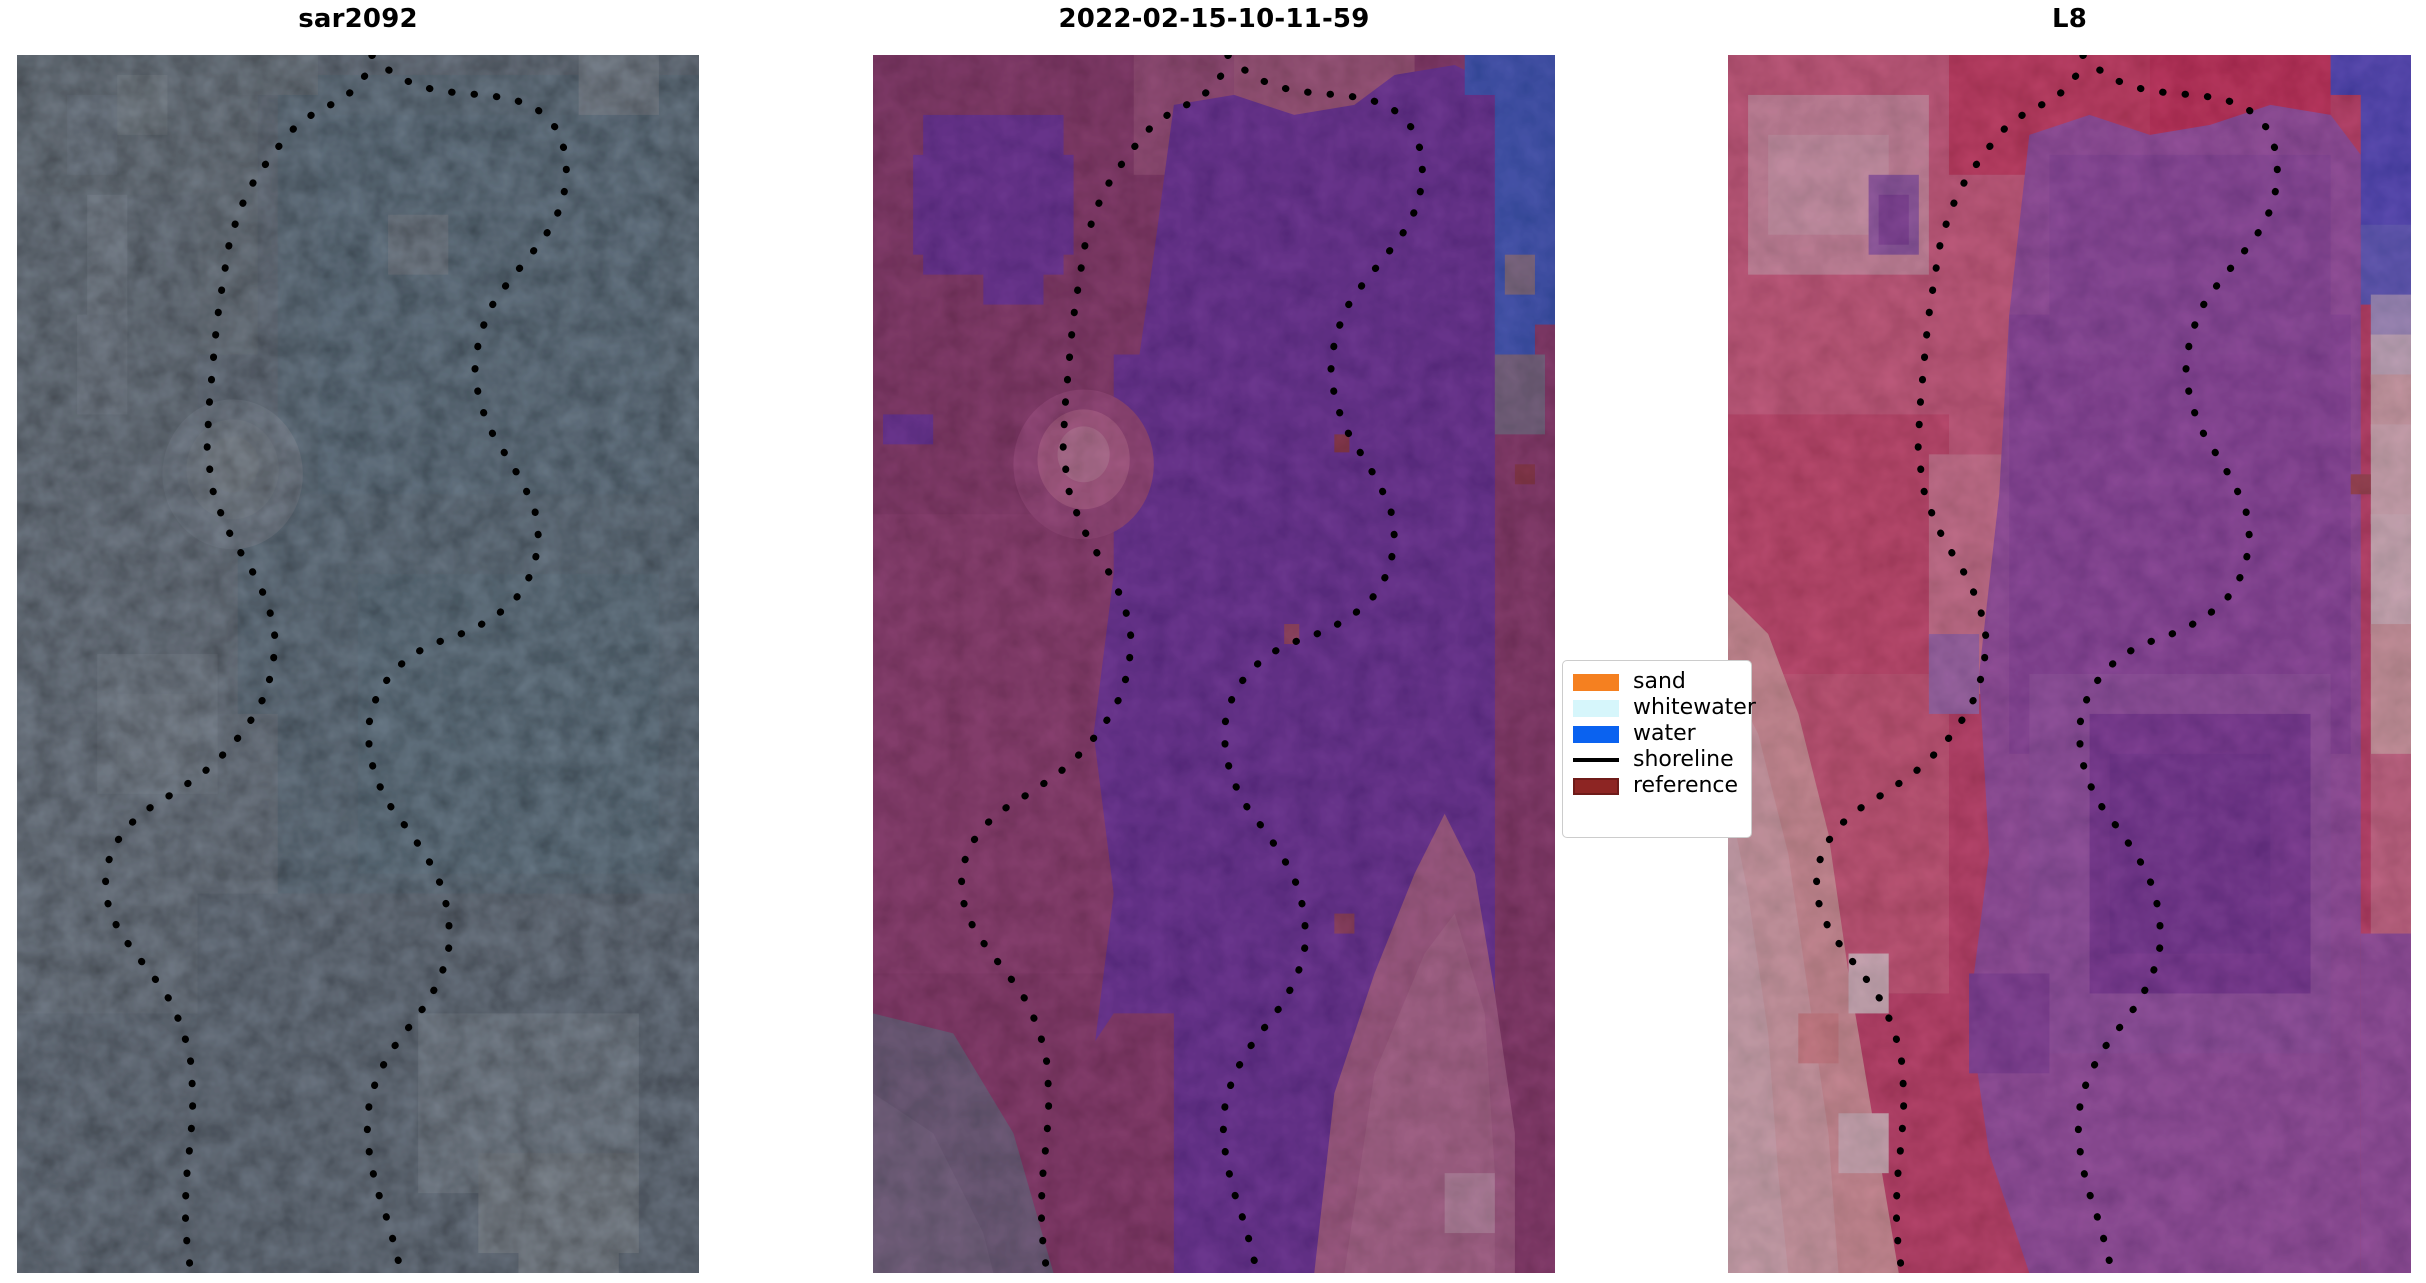 Image resolution: width=2426 pixels, height=1283 pixels. What do you see at coordinates (1659, 681) in the screenshot?
I see `legend-label-sand: sand` at bounding box center [1659, 681].